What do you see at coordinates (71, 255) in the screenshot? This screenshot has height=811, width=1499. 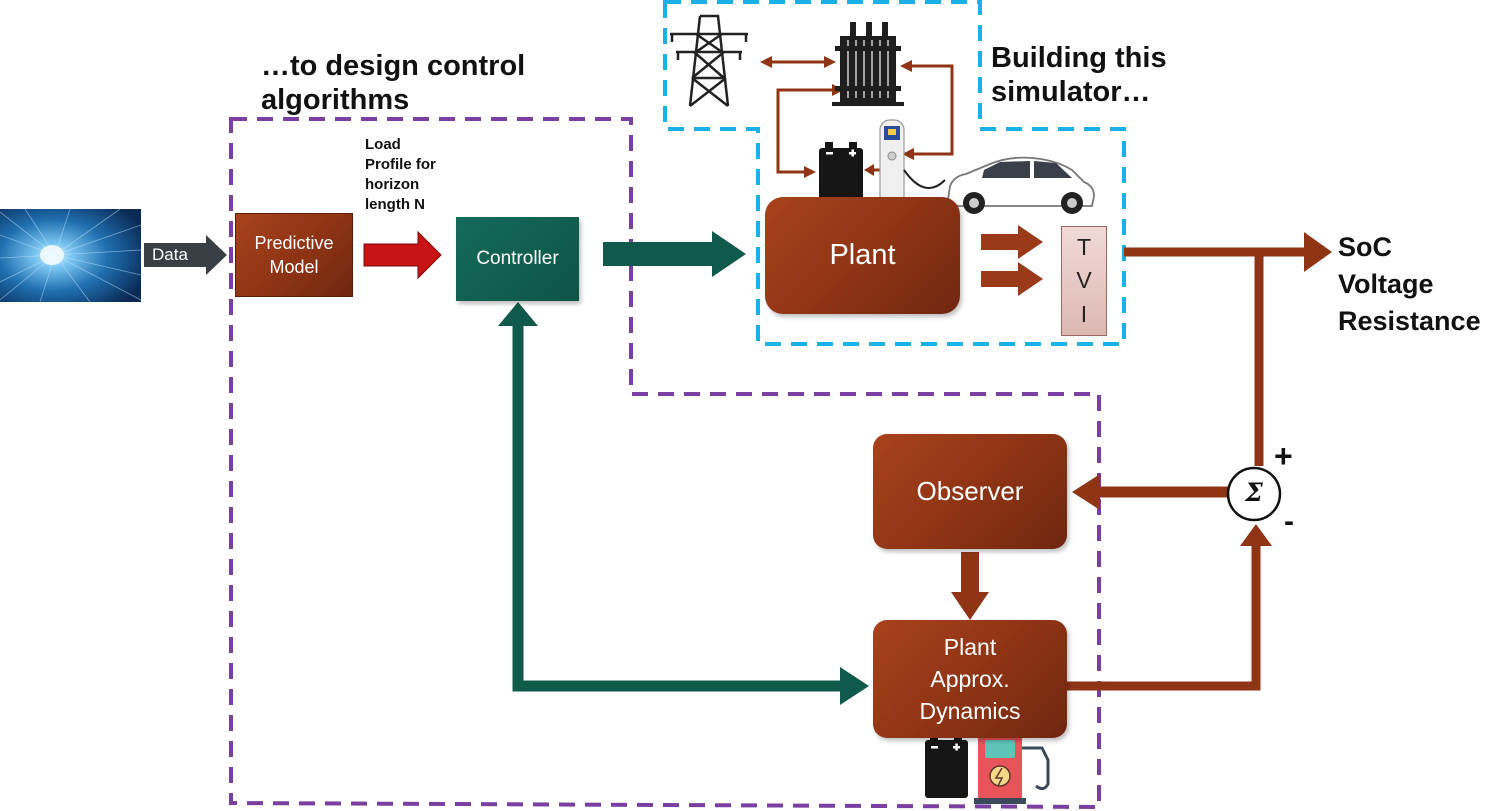 I see `data-tunnel-image` at bounding box center [71, 255].